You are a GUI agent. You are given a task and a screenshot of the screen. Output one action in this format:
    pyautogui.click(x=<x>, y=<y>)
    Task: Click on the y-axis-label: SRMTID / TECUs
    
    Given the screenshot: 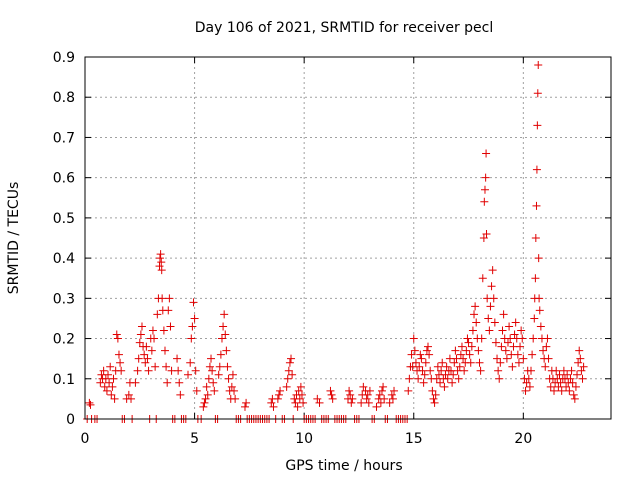 What is the action you would take?
    pyautogui.click(x=14, y=238)
    